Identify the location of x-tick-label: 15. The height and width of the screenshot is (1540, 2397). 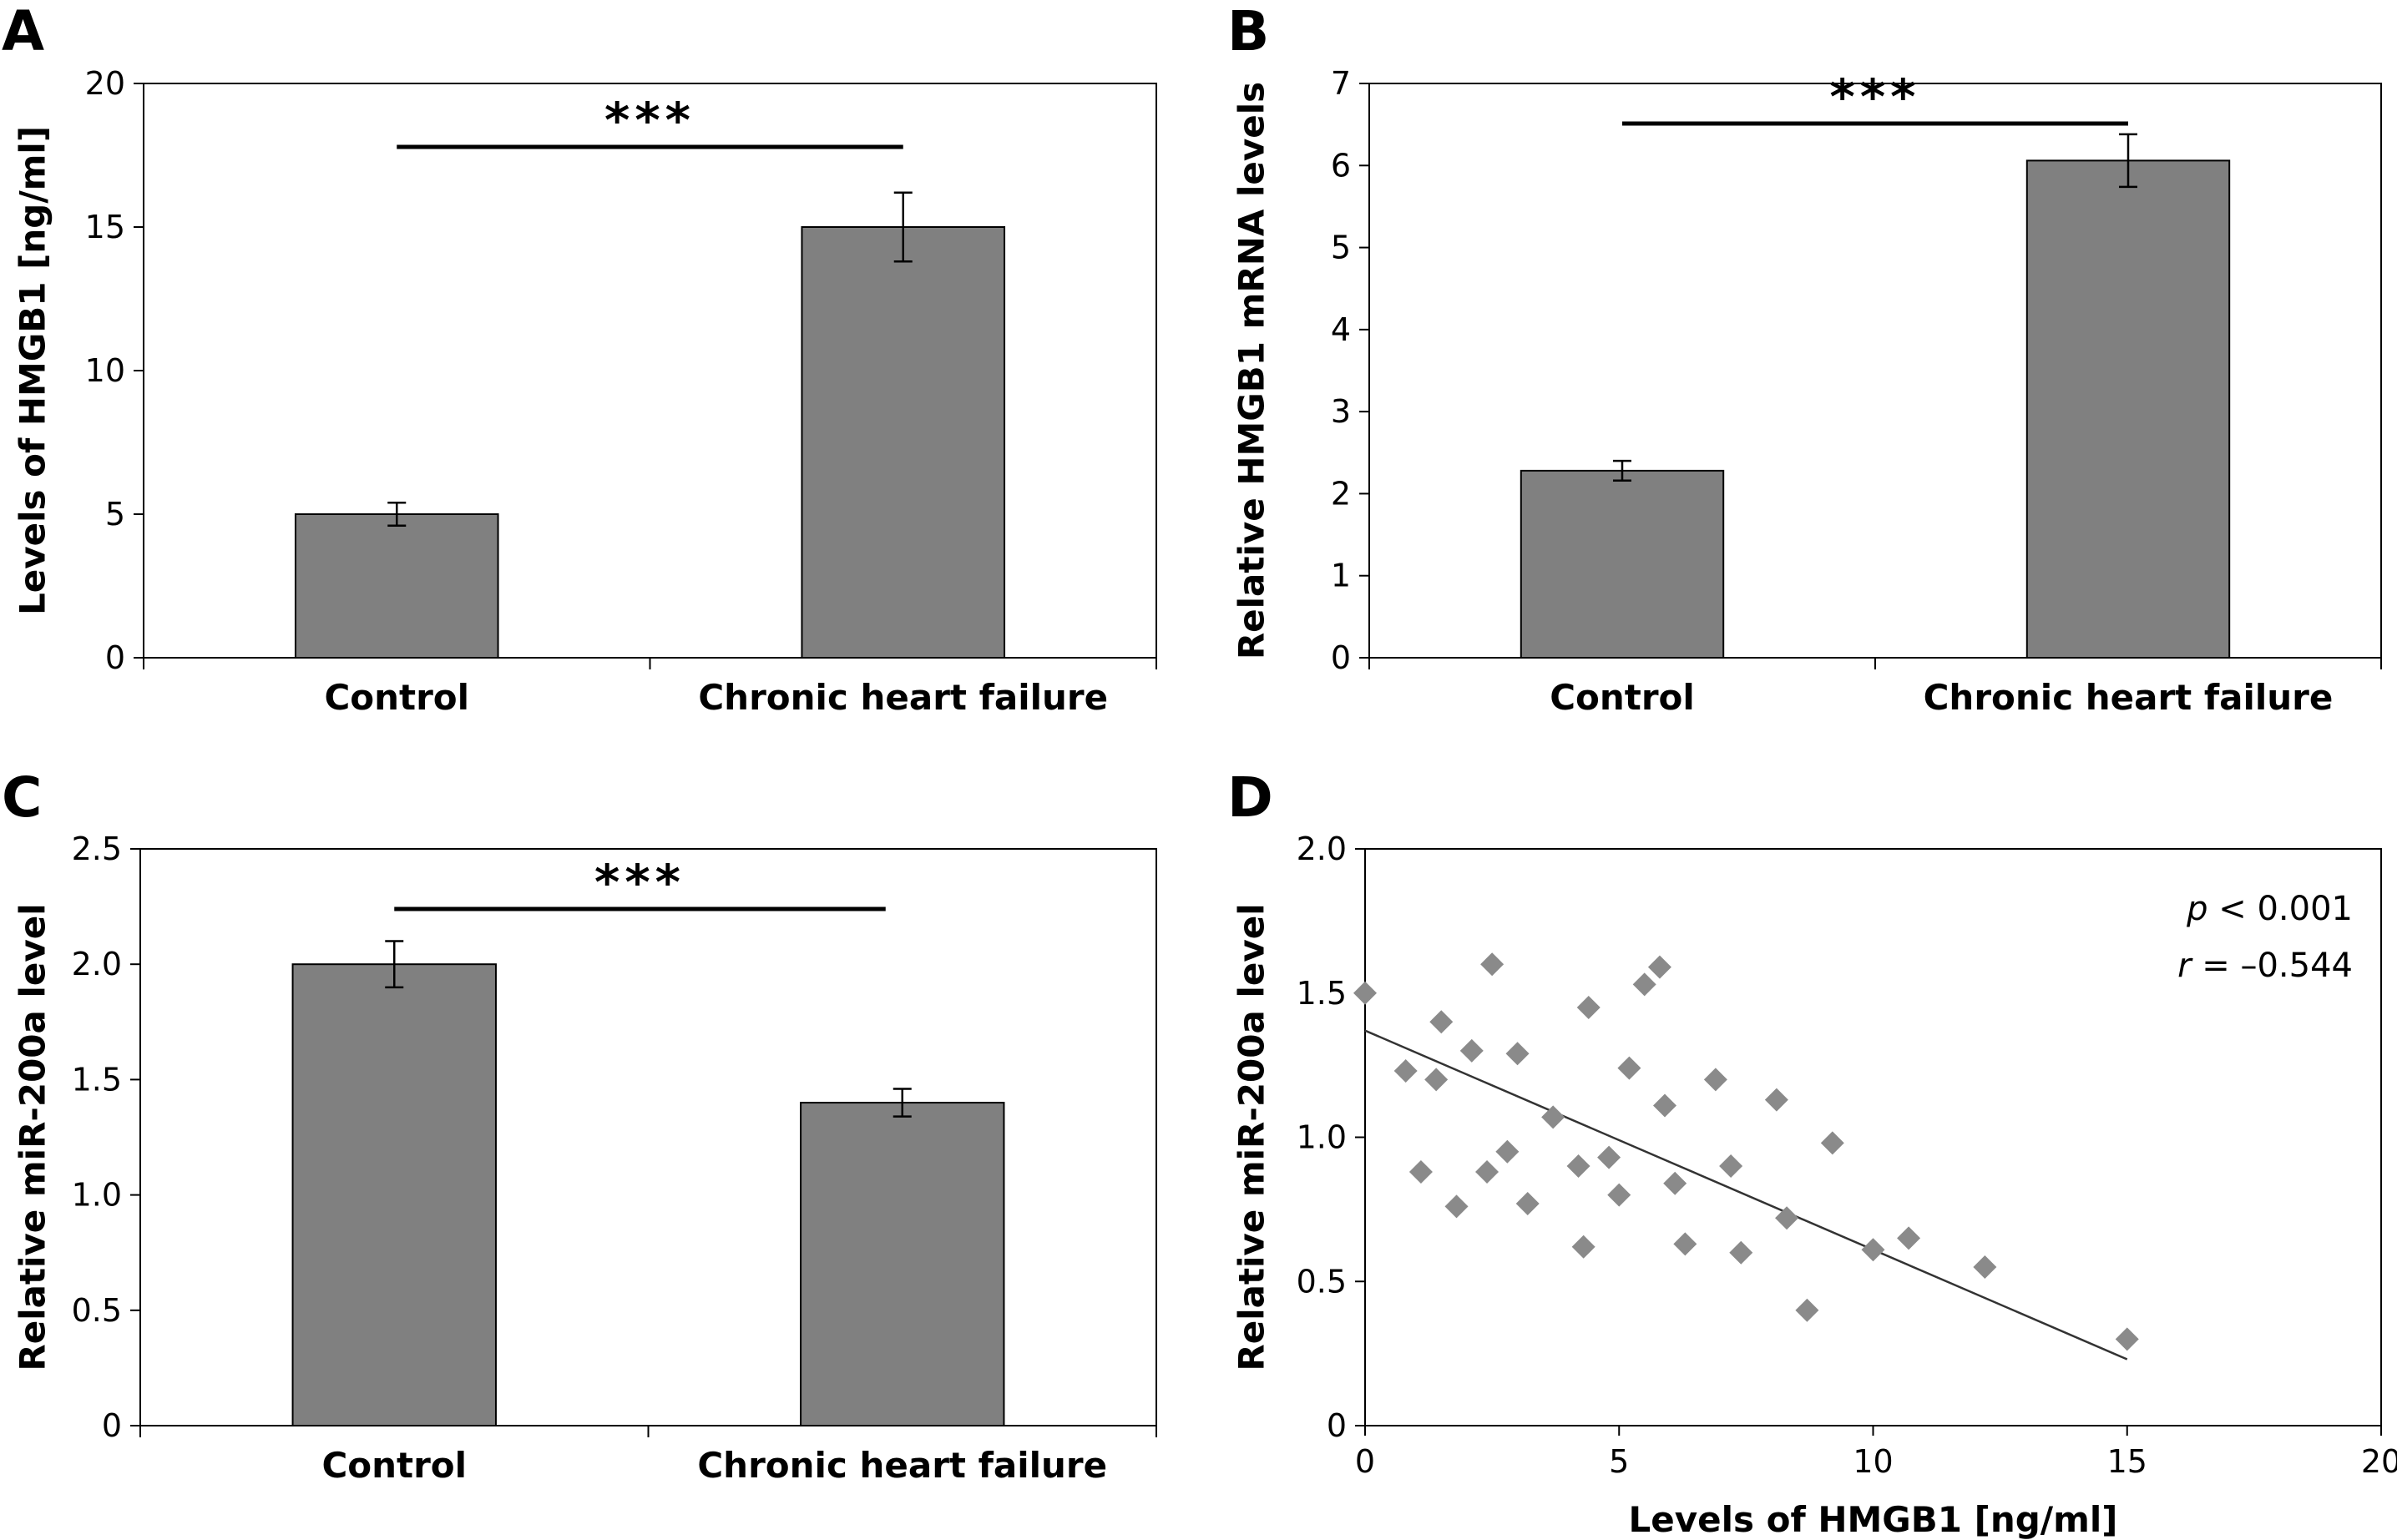
(2127, 1461).